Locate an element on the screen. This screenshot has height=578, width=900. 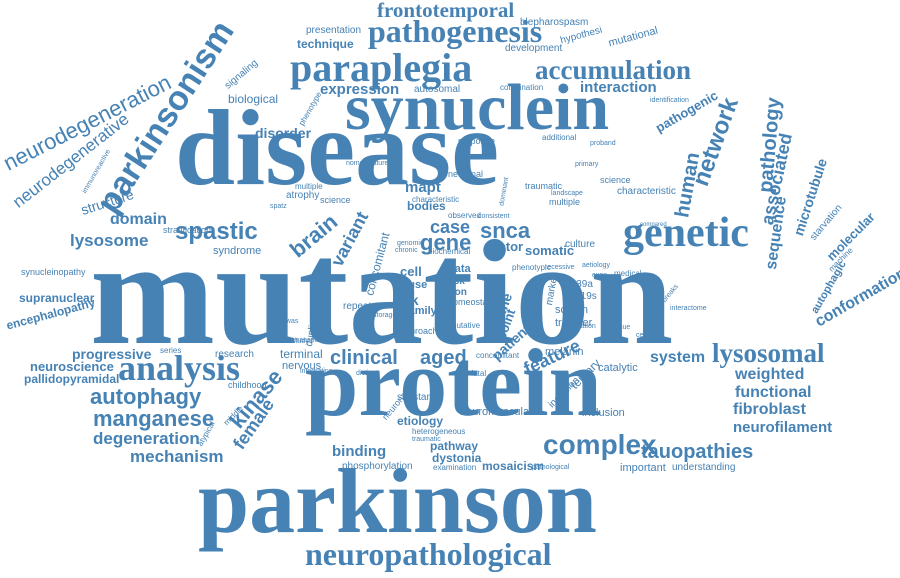
word-hypothesi: hypothesi is located at coordinates (581, 36).